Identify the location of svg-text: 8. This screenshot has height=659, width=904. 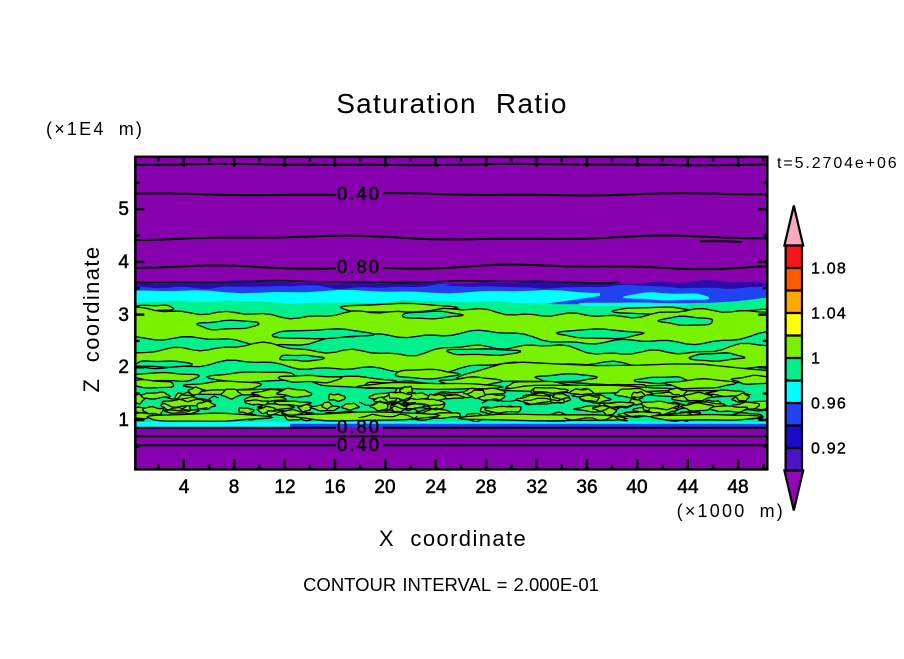
(234, 487).